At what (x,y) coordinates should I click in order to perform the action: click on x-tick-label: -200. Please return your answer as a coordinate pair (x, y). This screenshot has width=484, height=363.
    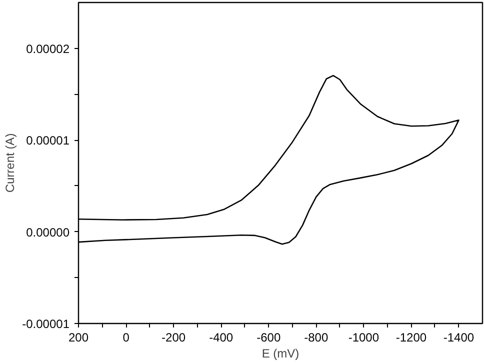
    Looking at the image, I should click on (174, 337).